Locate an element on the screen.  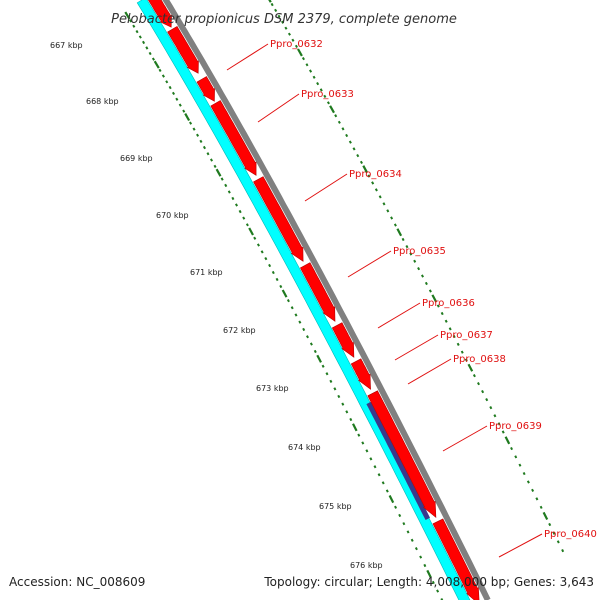
gene-label-ppro-0638: Ppro_0638 is located at coordinates (479, 359).